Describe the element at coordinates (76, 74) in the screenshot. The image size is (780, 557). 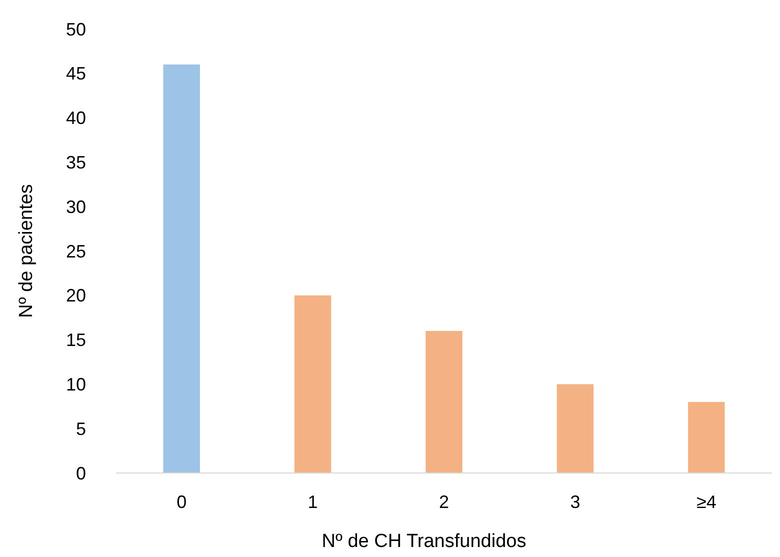
I see `y-tick-label: 45` at that location.